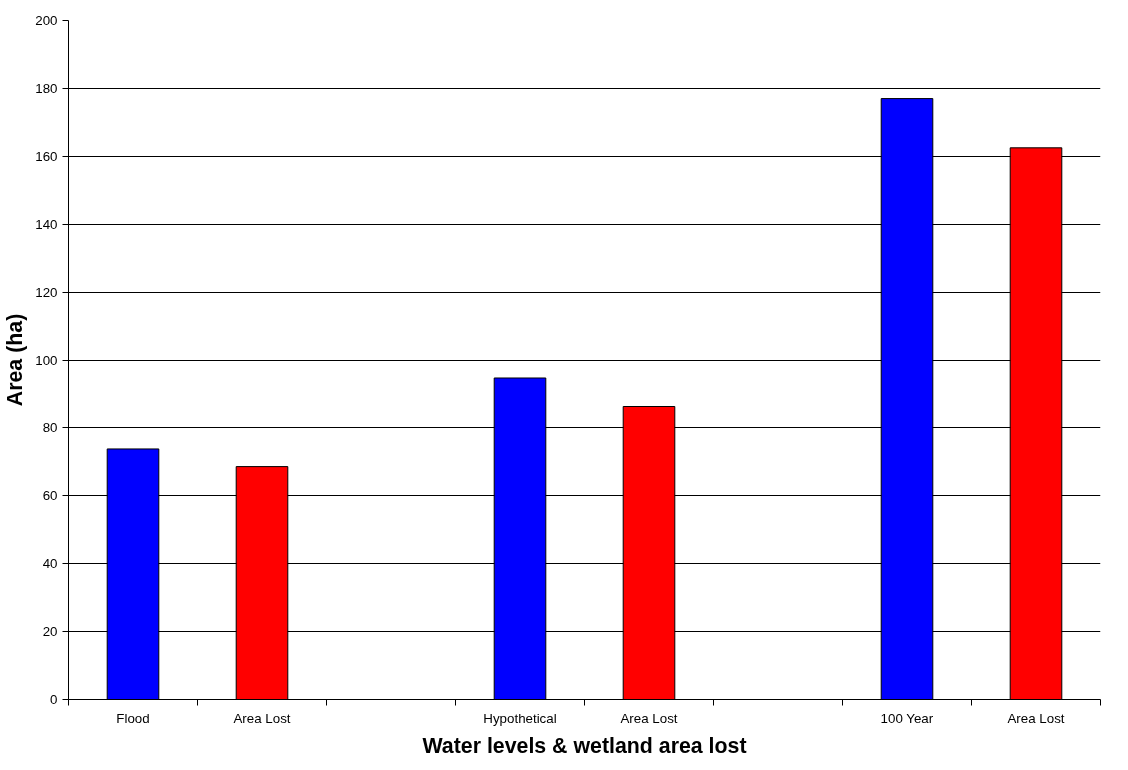 The image size is (1128, 770). Describe the element at coordinates (50, 496) in the screenshot. I see `y-tick-label: 60` at that location.